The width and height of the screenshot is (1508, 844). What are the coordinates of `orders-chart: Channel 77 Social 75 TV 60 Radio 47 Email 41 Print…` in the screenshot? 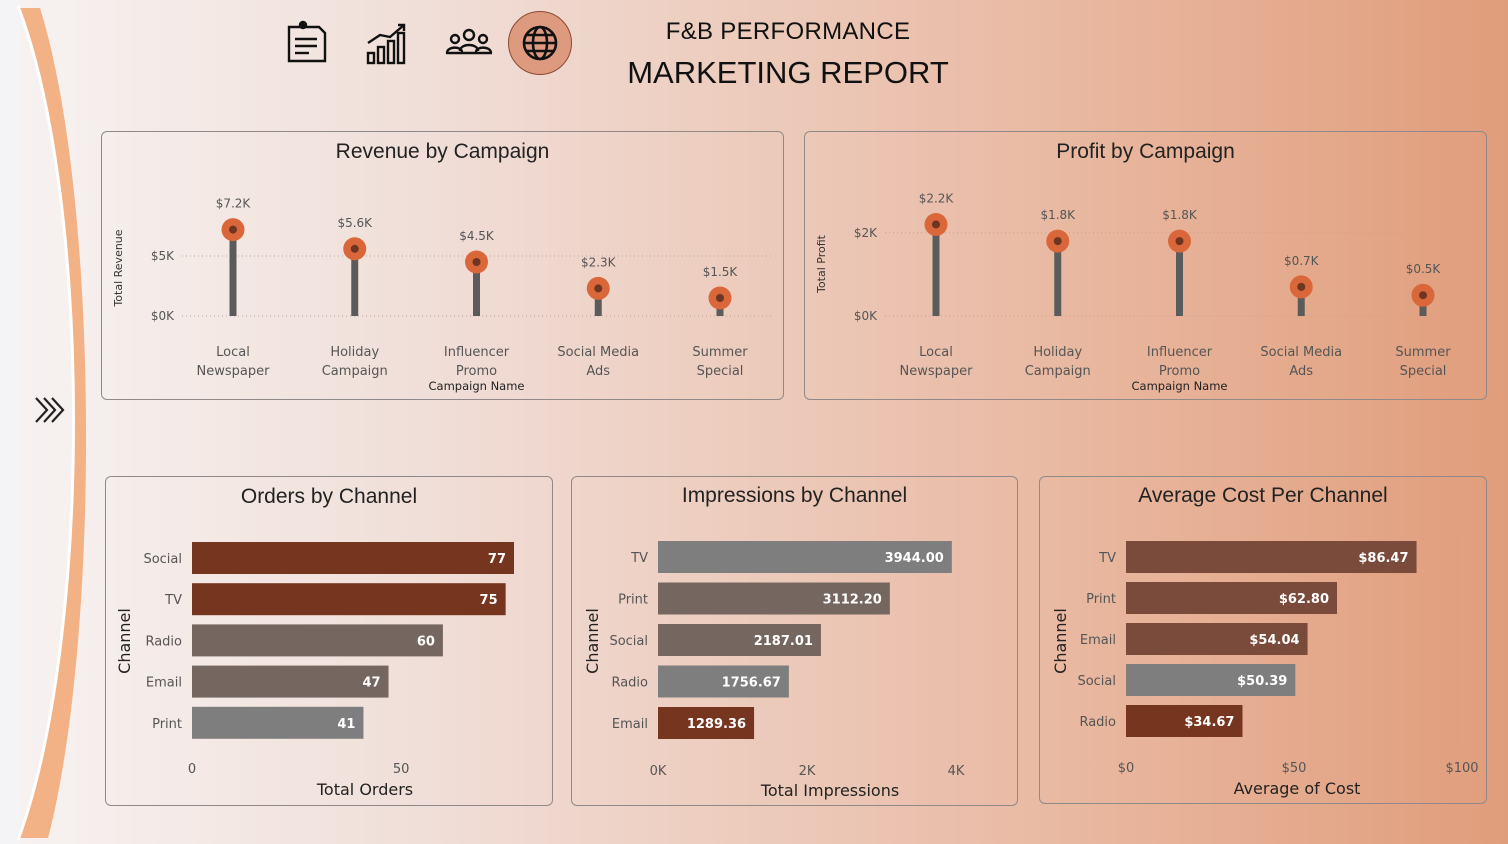 It's located at (314, 670).